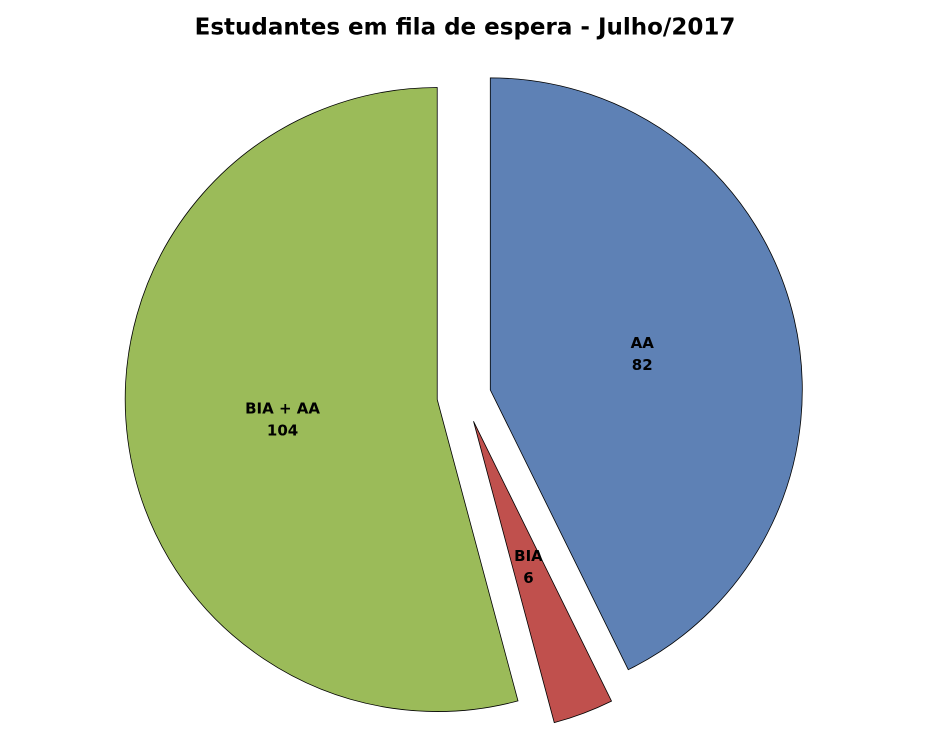  I want to click on pie-slice, so click(543, 572).